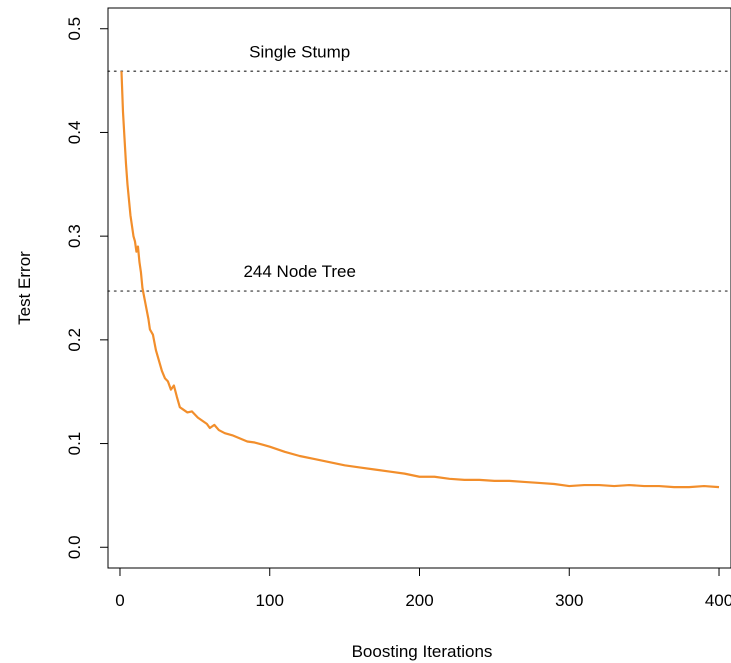 The width and height of the screenshot is (731, 663). What do you see at coordinates (87, 288) in the screenshot?
I see `y-axis: 0.0 0.1 0.2 0.3 0.4 0.5` at bounding box center [87, 288].